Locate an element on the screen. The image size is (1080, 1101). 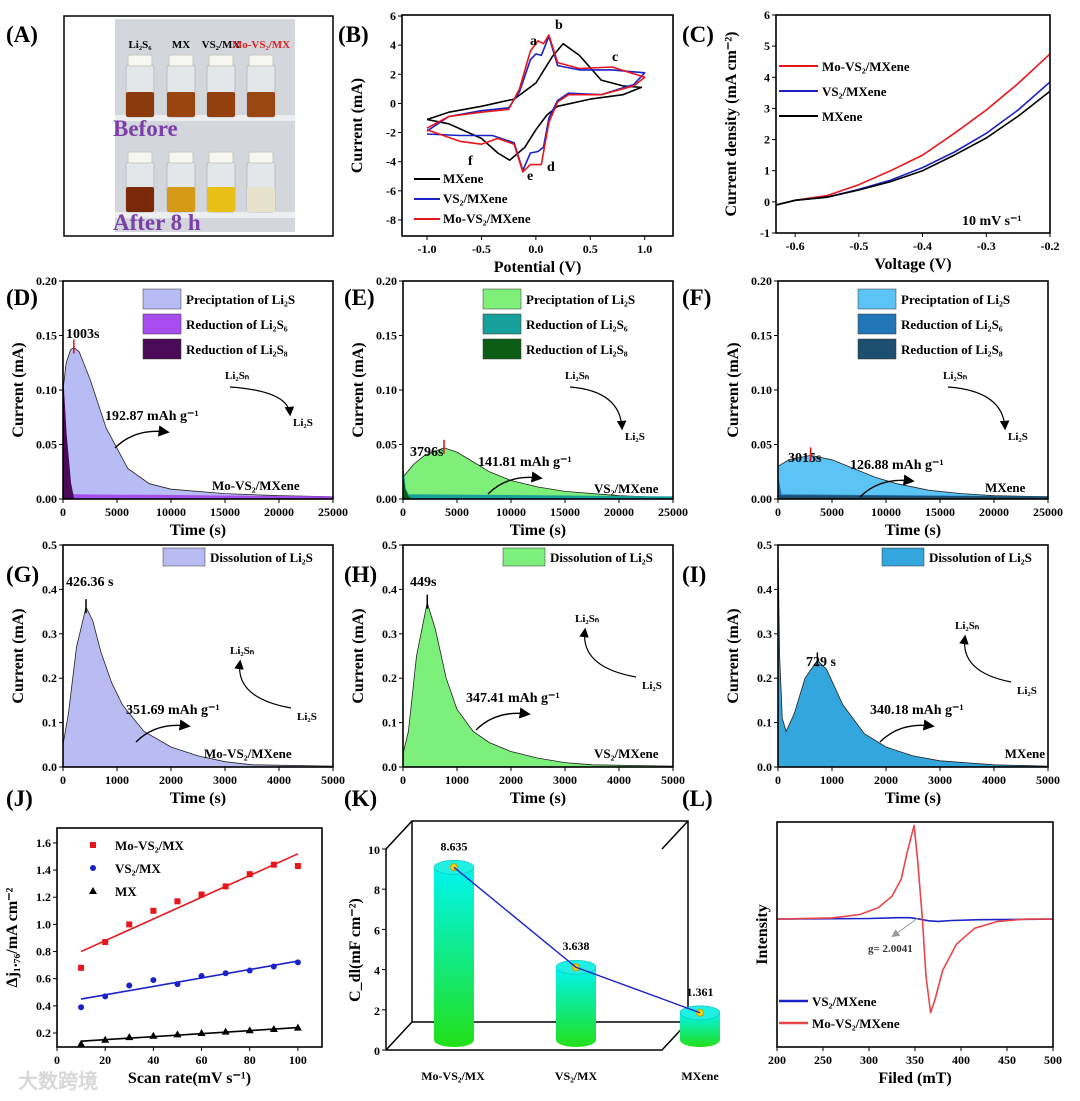
x-tick-label: 250 is located at coordinates (823, 1060).